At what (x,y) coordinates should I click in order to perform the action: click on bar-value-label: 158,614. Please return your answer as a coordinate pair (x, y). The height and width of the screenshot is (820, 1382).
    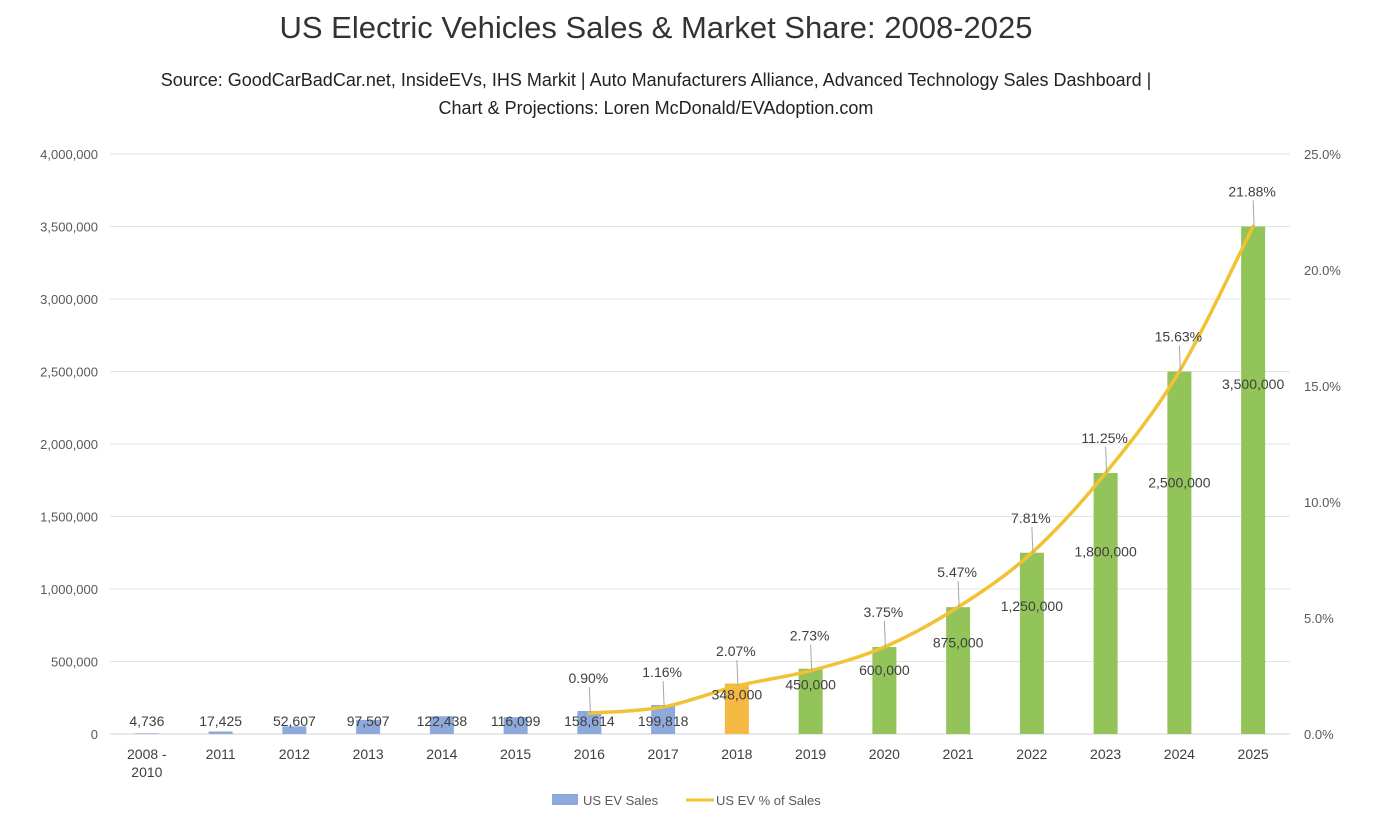
    Looking at the image, I should click on (589, 721).